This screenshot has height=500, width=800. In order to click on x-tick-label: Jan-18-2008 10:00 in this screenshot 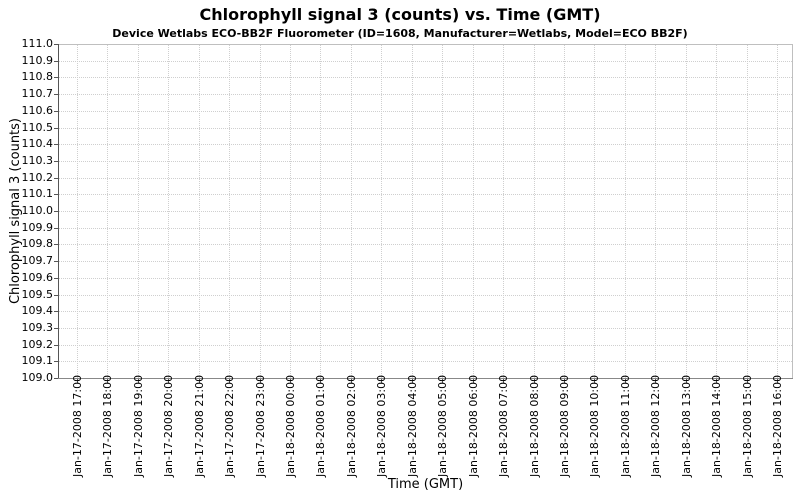, I will do `click(594, 425)`.